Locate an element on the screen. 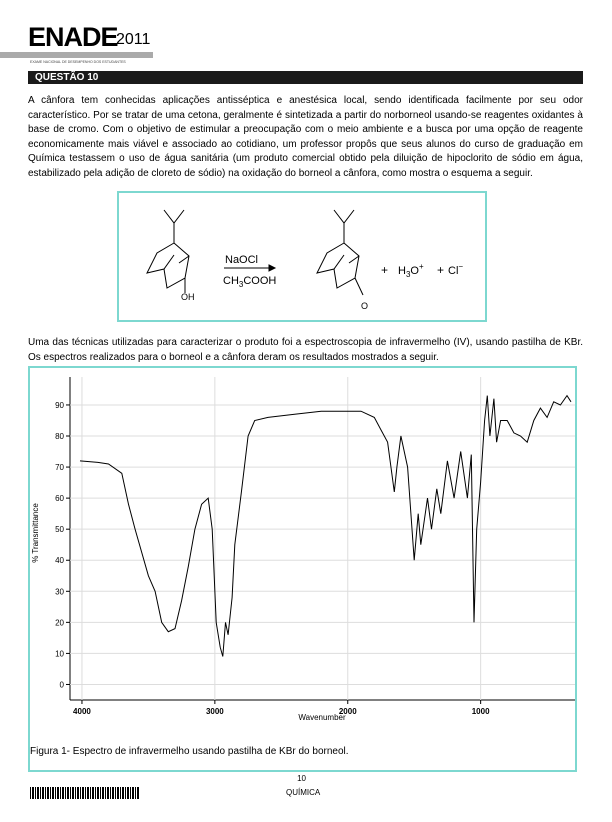 The height and width of the screenshot is (822, 612). text: CH is located at coordinates (231, 281).